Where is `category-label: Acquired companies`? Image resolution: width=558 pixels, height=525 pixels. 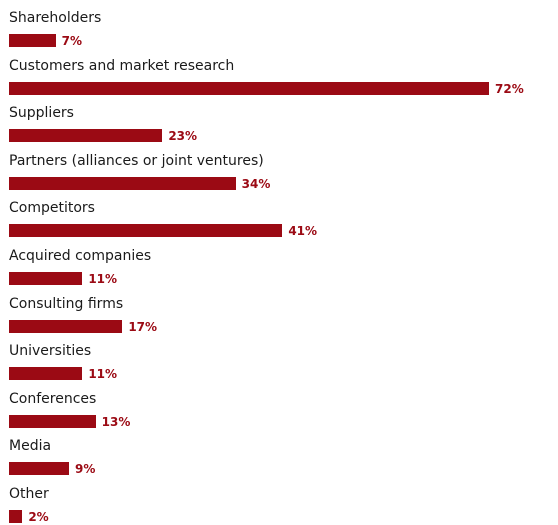
category-label: Acquired companies is located at coordinates (80, 256).